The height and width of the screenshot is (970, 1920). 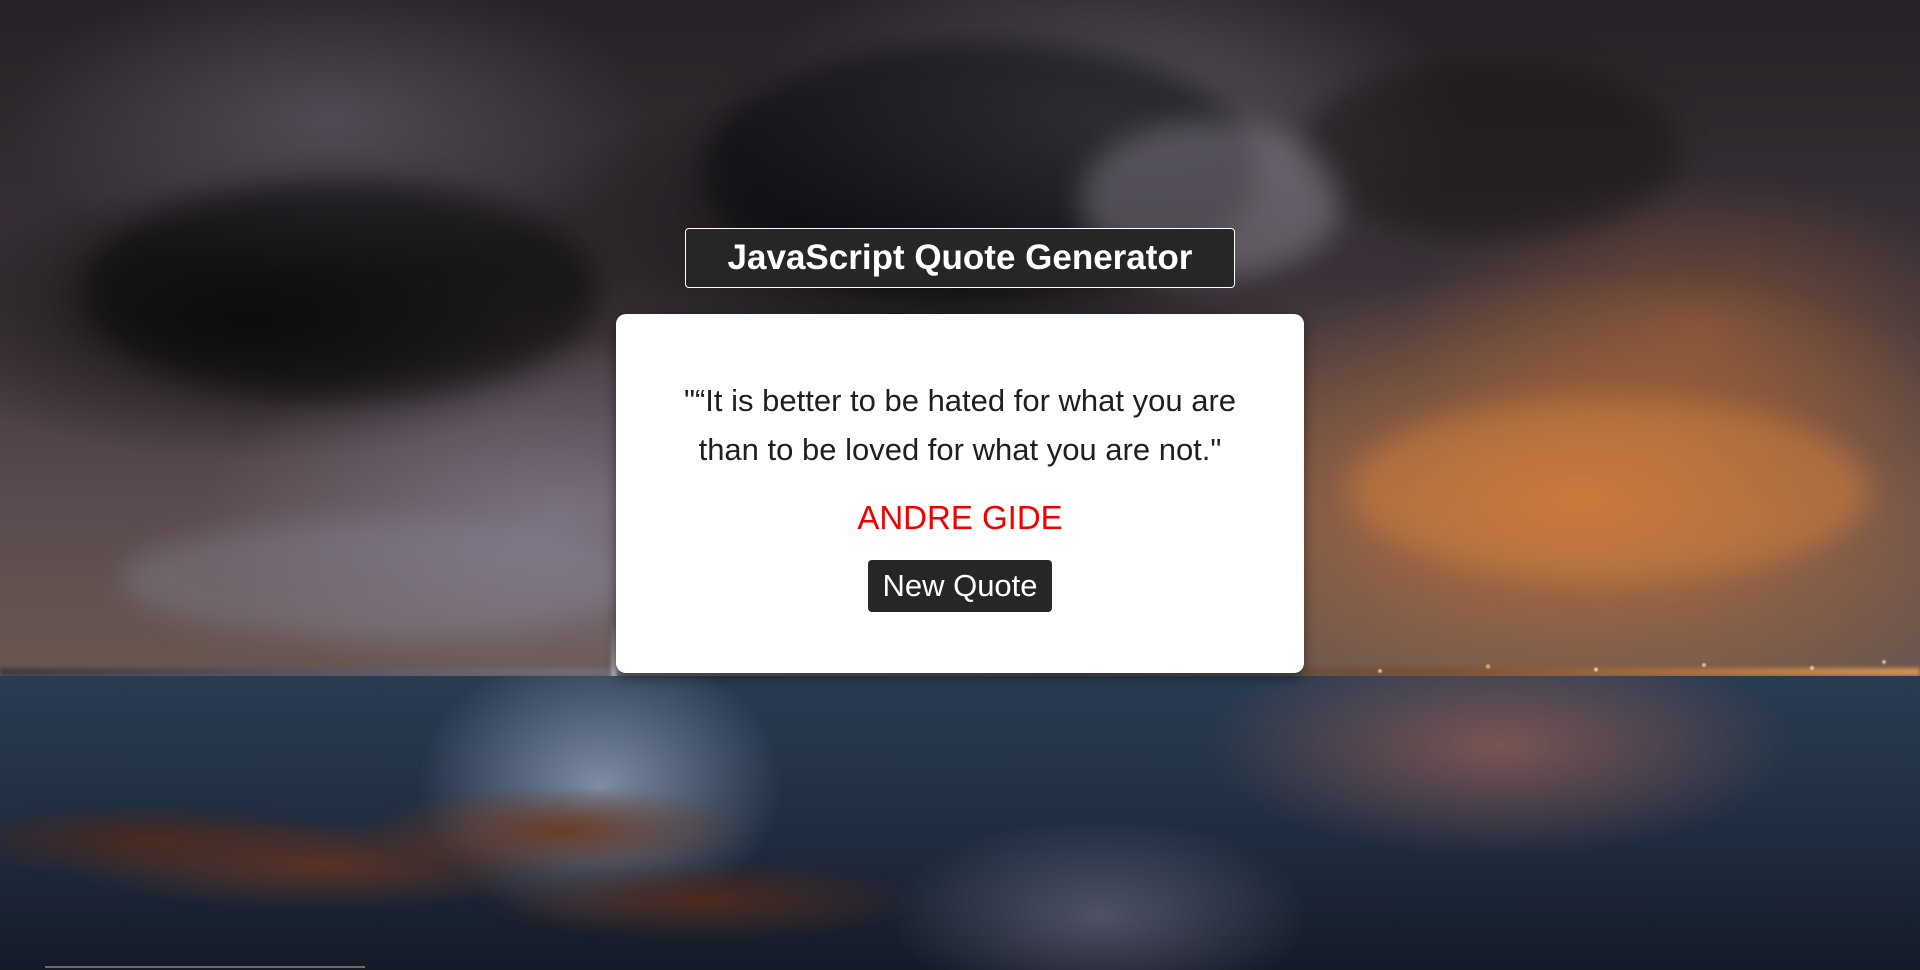 What do you see at coordinates (614, 650) in the screenshot?
I see `lightning-bolt` at bounding box center [614, 650].